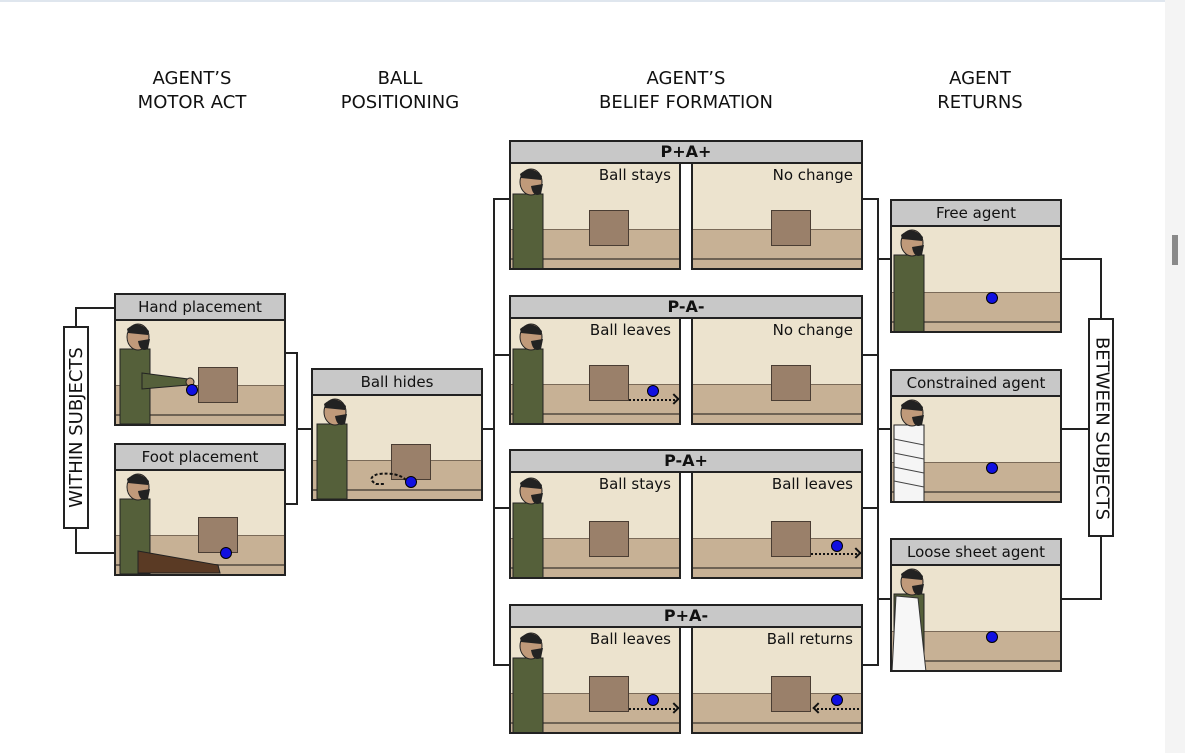 The image size is (1185, 753). I want to click on foot-placement-panel: Foot placement, so click(200, 509).